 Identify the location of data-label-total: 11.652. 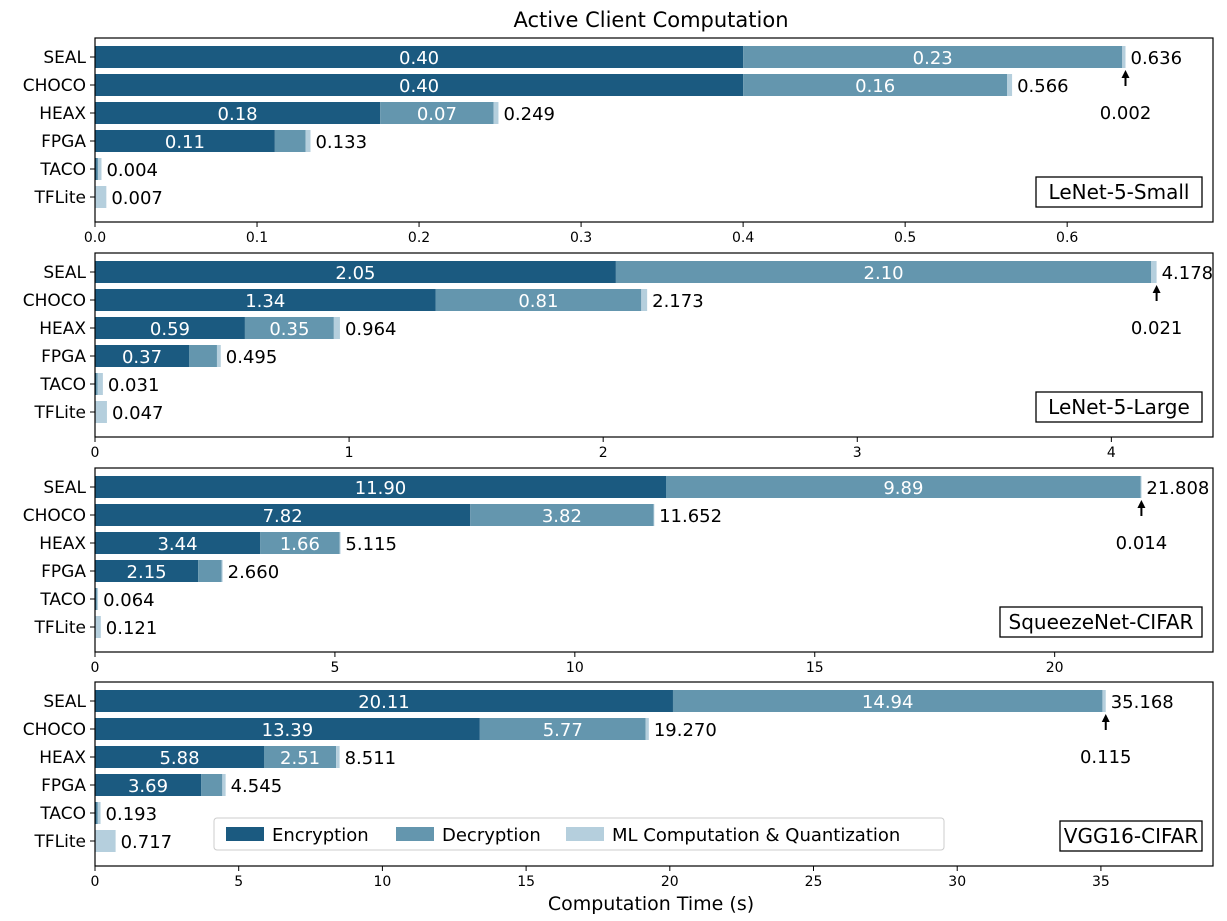
(690, 516).